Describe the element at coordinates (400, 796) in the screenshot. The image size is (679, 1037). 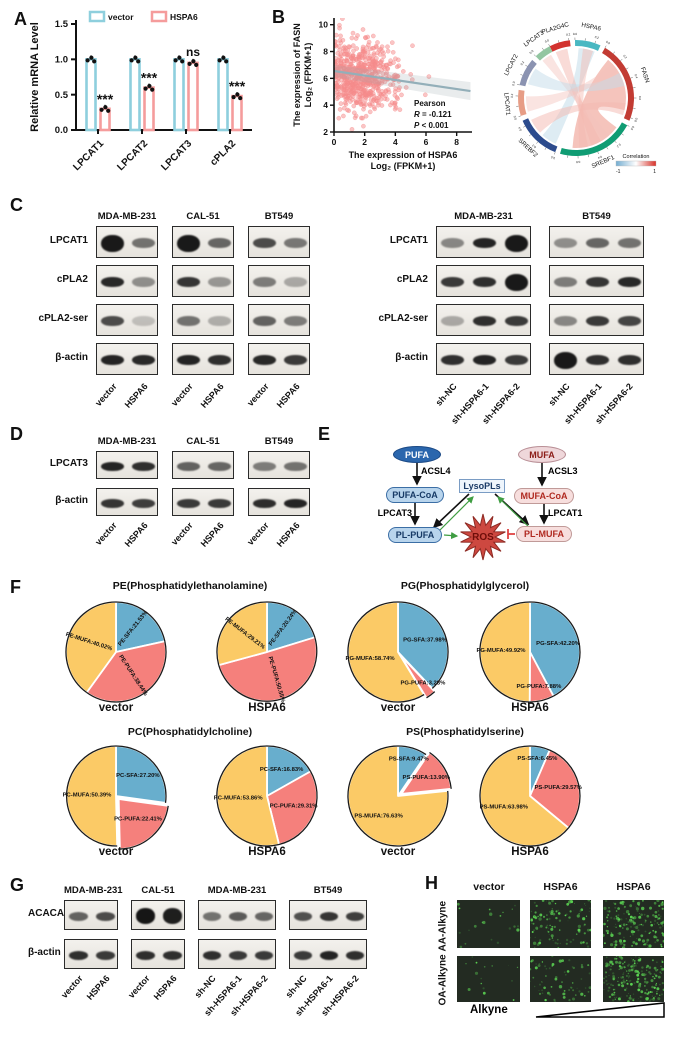
I see `pie-ps-vector: PS-SFA:9.47% PS-PUFA:13.90% PS-MUFA:76.63%` at that location.